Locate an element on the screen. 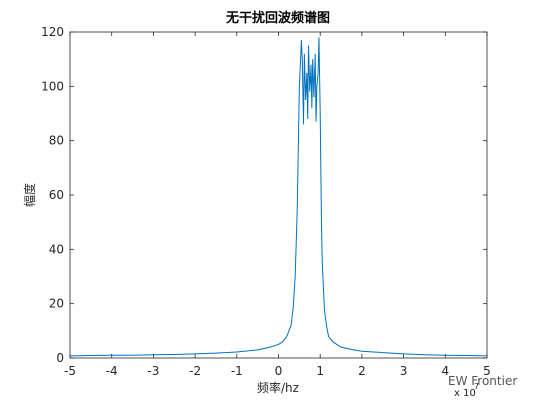 The height and width of the screenshot is (407, 537). x-axis-label: 频率/hz is located at coordinates (278, 387).